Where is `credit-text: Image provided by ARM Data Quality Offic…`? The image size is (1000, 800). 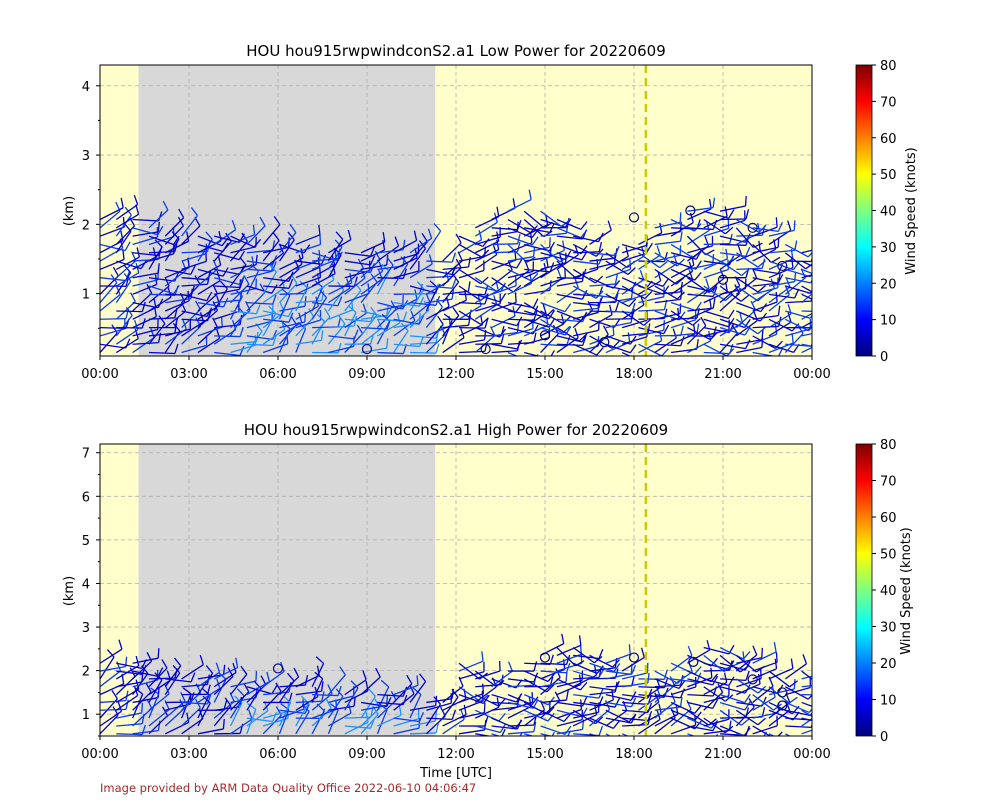 credit-text: Image provided by ARM Data Quality Offic… is located at coordinates (288, 788).